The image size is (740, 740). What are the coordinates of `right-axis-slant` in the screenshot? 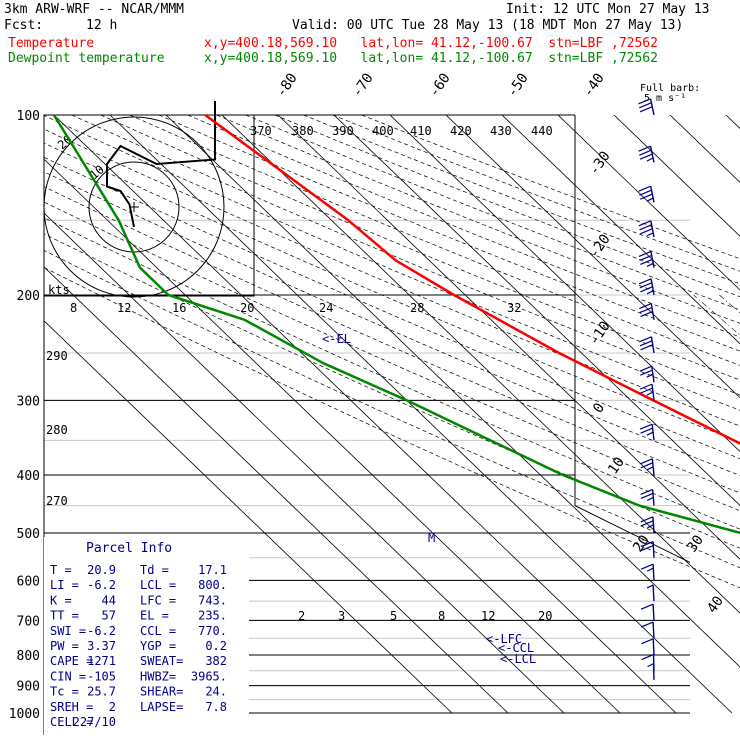 It's located at (632, 534).